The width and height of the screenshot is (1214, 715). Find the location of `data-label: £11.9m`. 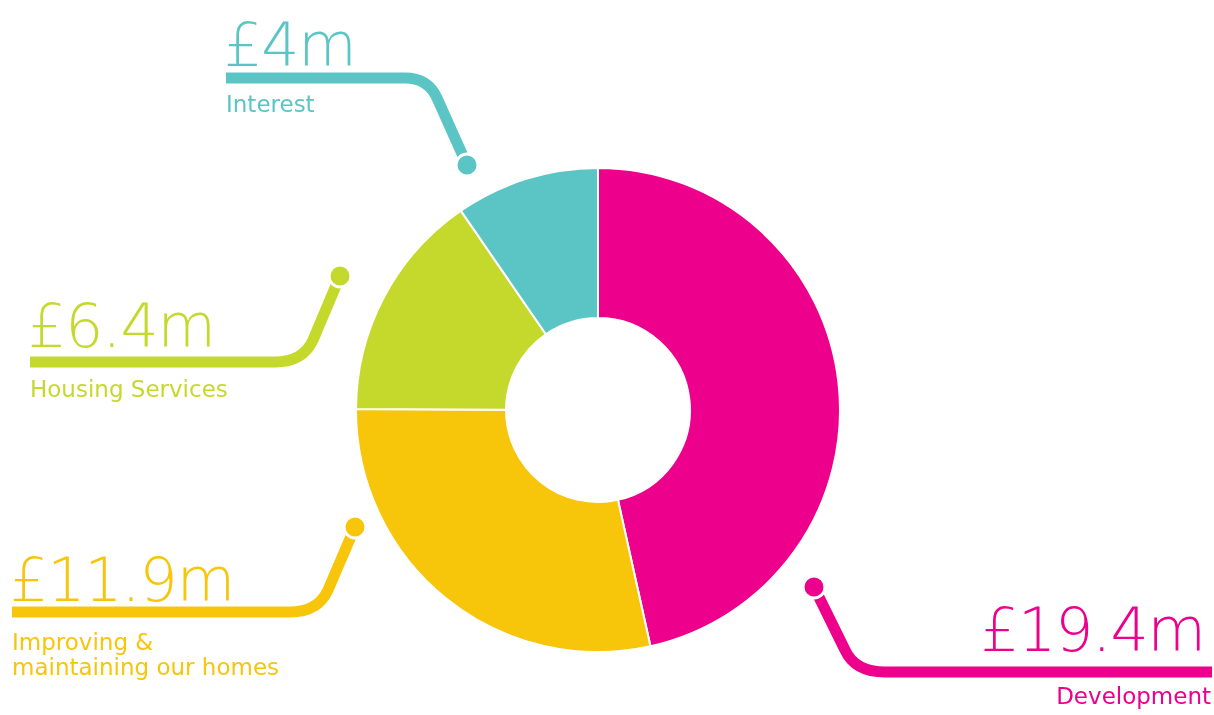

data-label: £11.9m is located at coordinates (122, 580).